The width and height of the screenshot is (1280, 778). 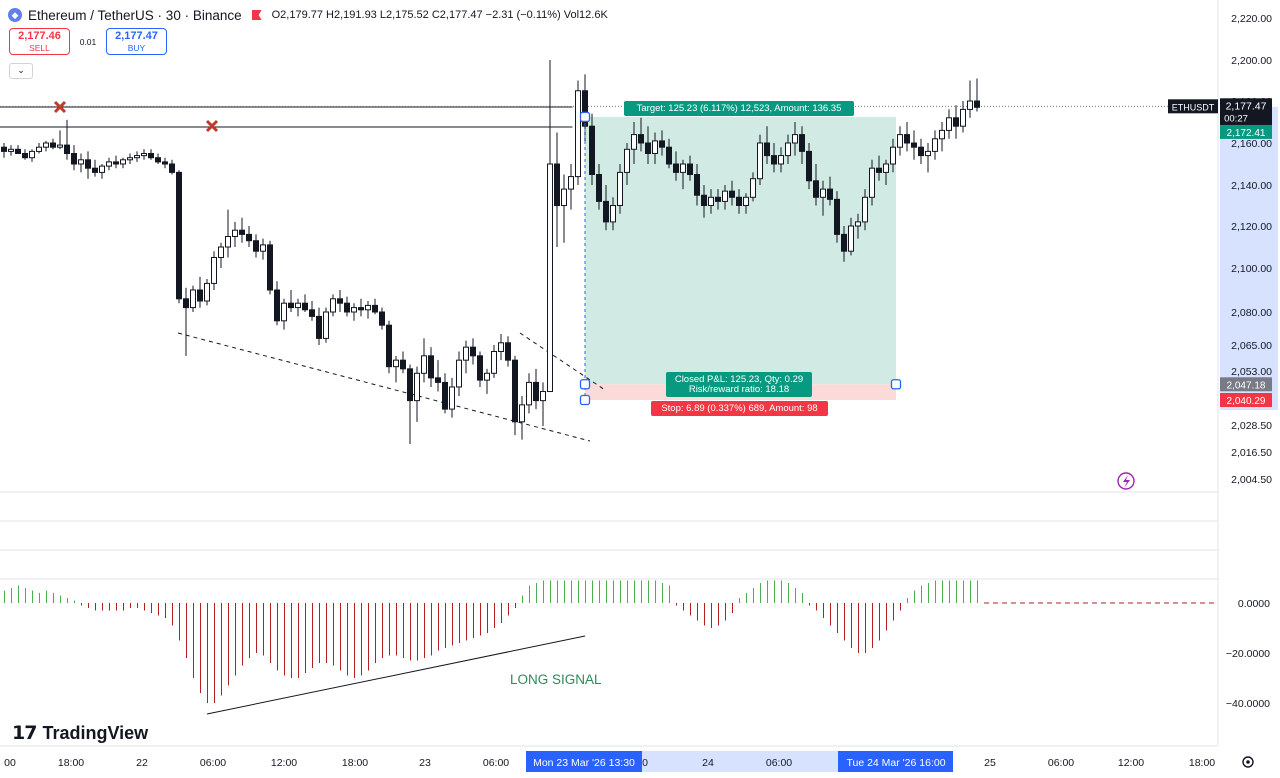 What do you see at coordinates (10, 763) in the screenshot?
I see `time-tick-label: 00` at bounding box center [10, 763].